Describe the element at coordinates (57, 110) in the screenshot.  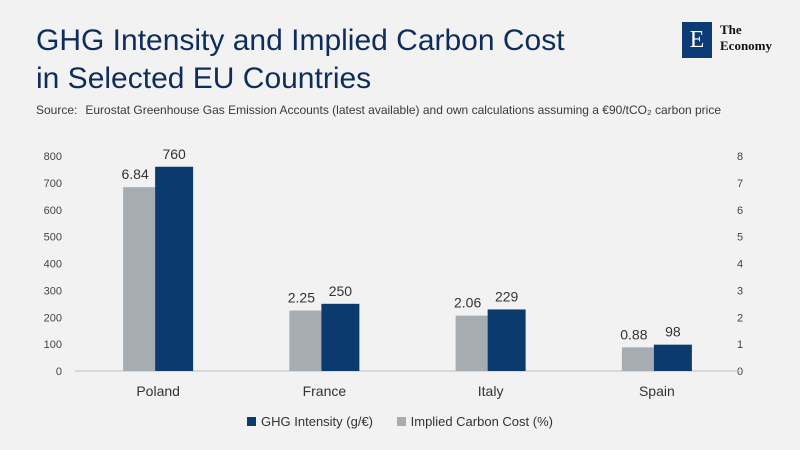
I see `source-label: Source:` at that location.